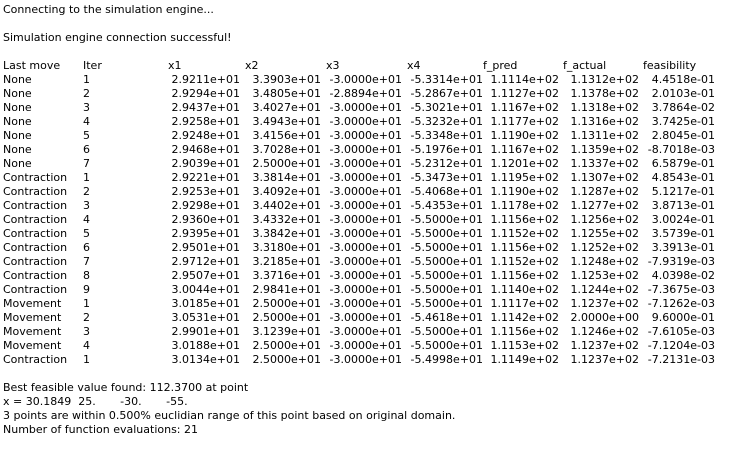 The height and width of the screenshot is (449, 732). I want to click on cell-feasibility: 9.6000e-01, so click(683, 317).